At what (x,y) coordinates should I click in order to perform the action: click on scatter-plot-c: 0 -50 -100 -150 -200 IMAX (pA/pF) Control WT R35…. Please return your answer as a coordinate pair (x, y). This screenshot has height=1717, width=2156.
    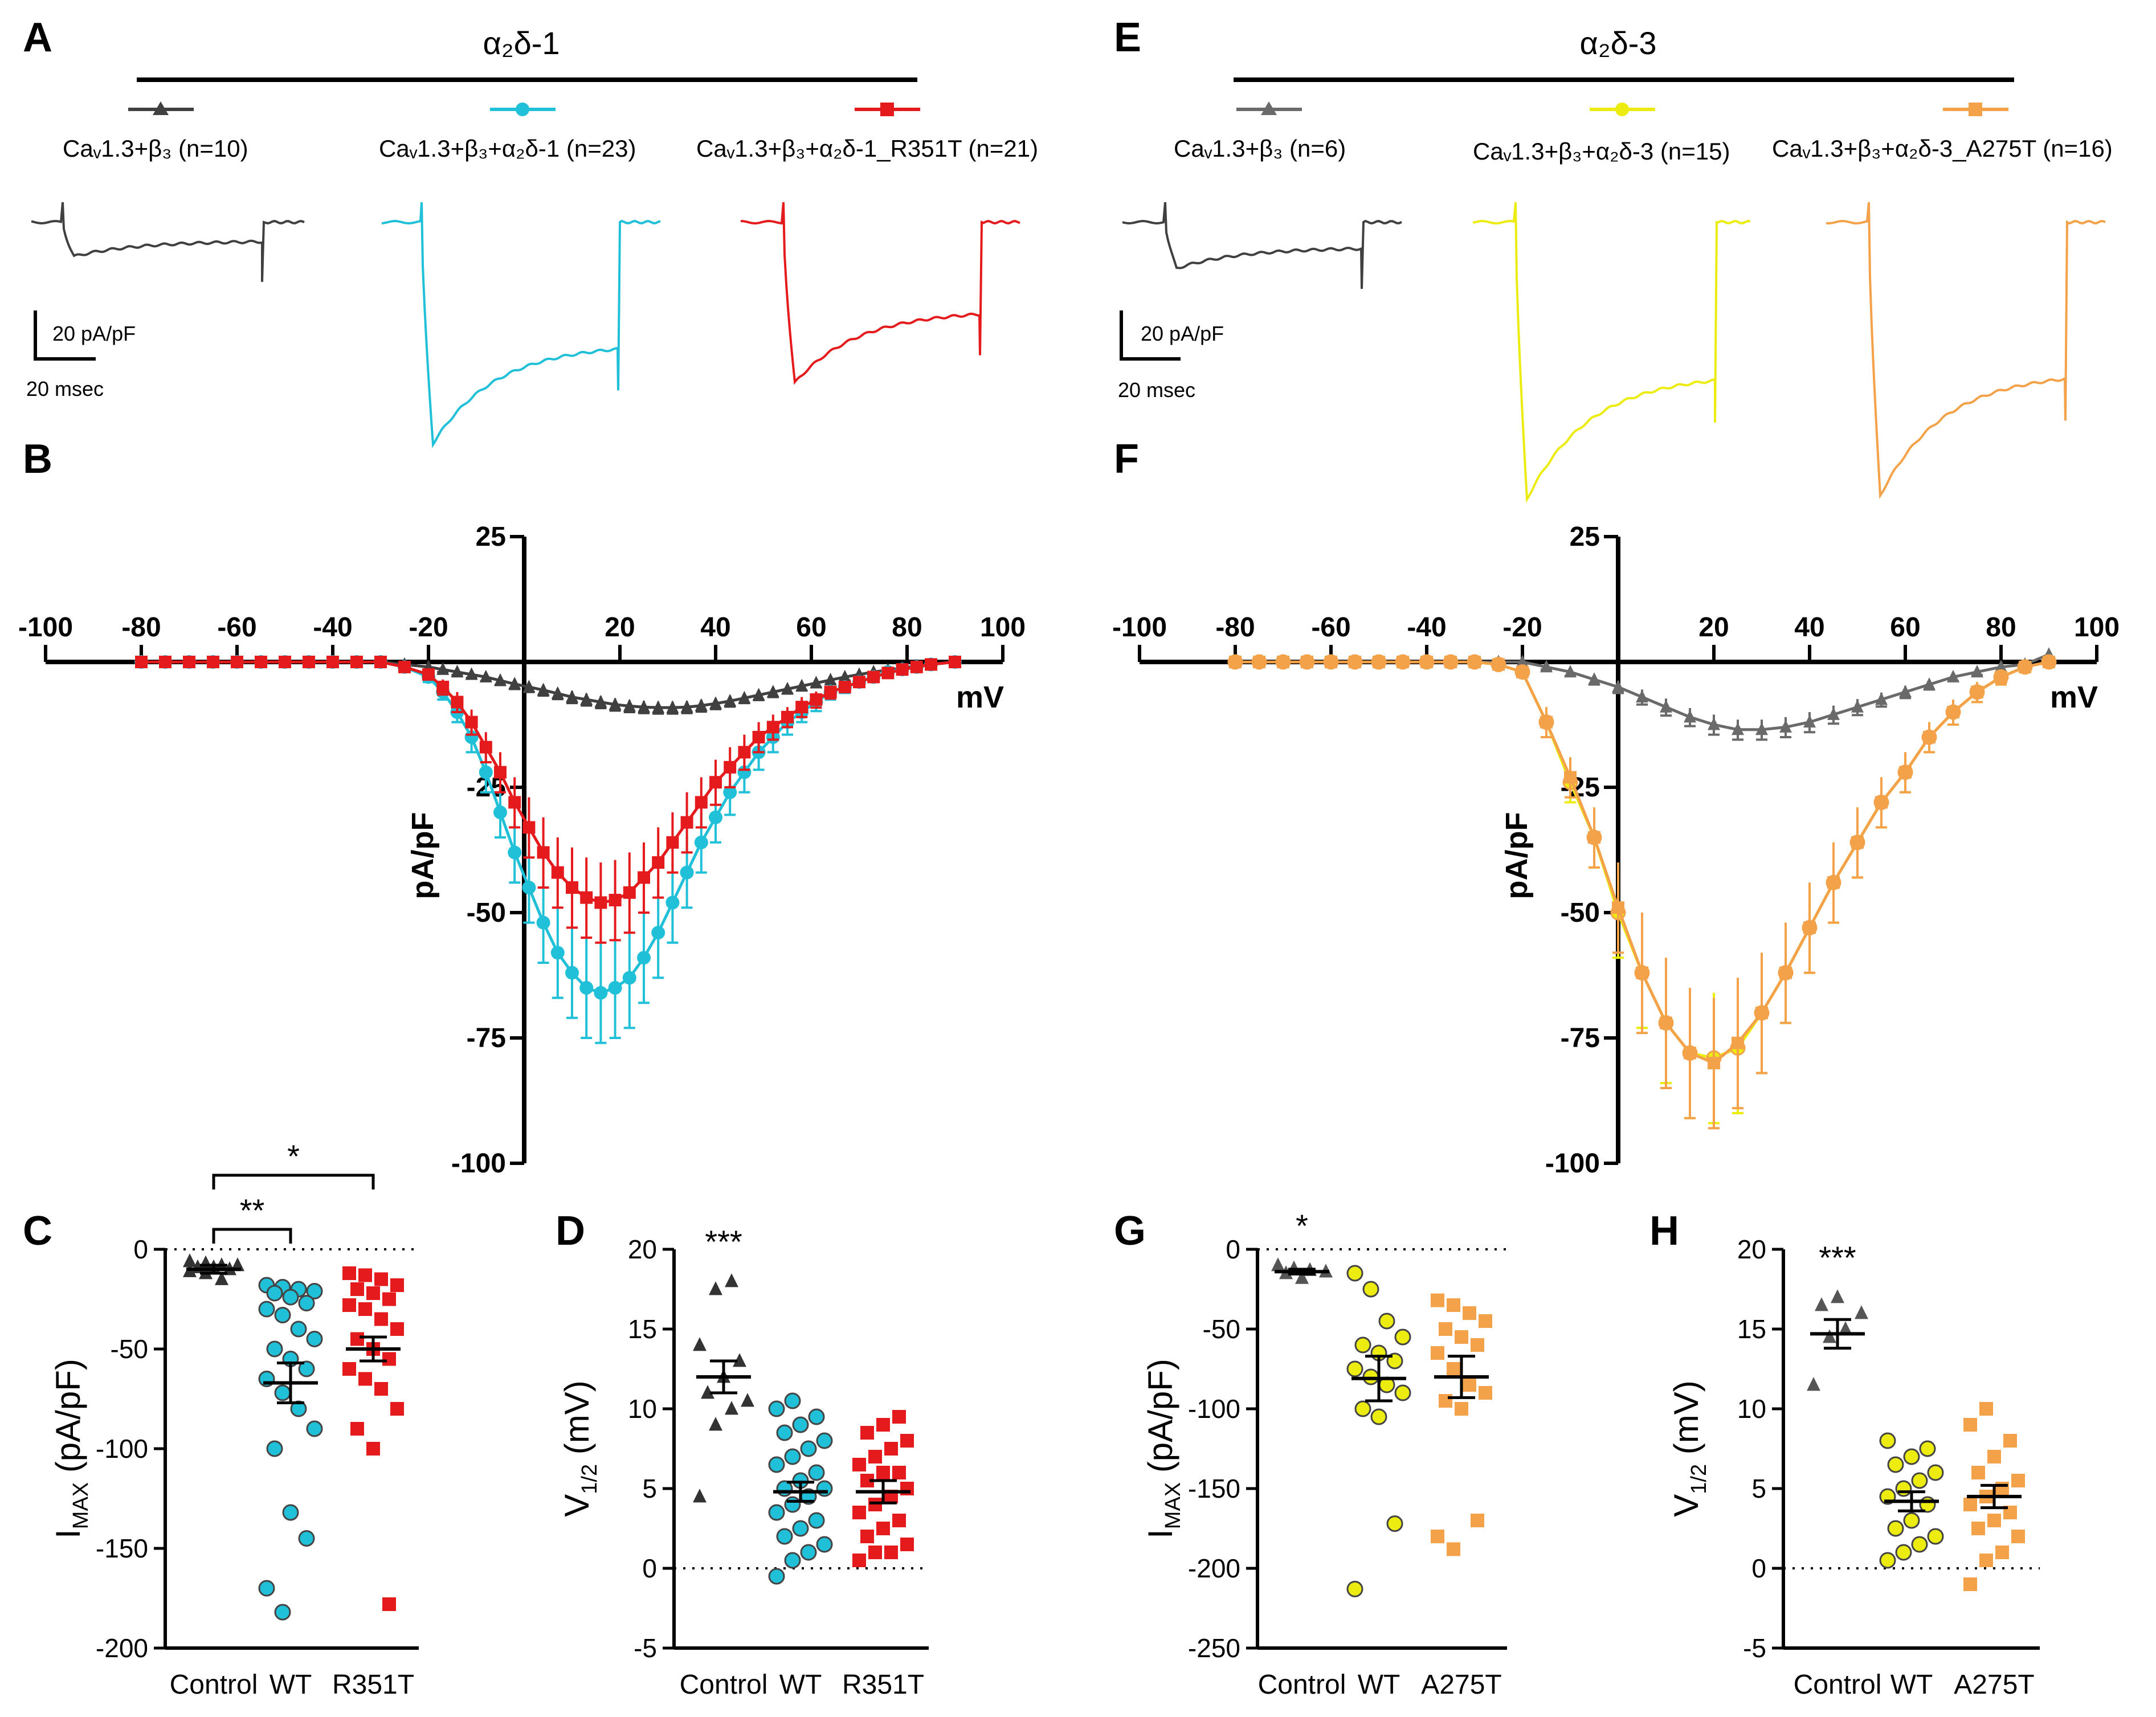
    Looking at the image, I should click on (234, 1419).